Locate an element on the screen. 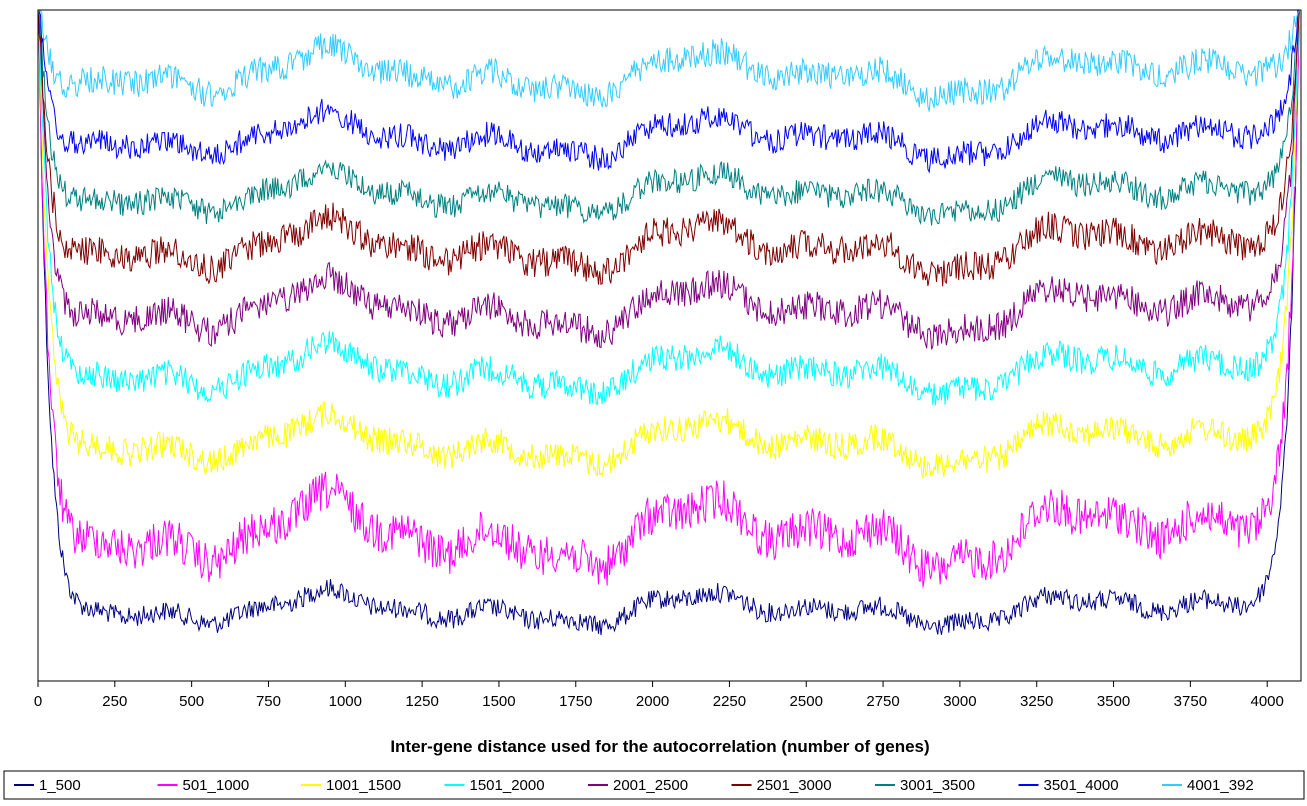 This screenshot has height=806, width=1307. x-tick-label: 3750 is located at coordinates (1190, 701).